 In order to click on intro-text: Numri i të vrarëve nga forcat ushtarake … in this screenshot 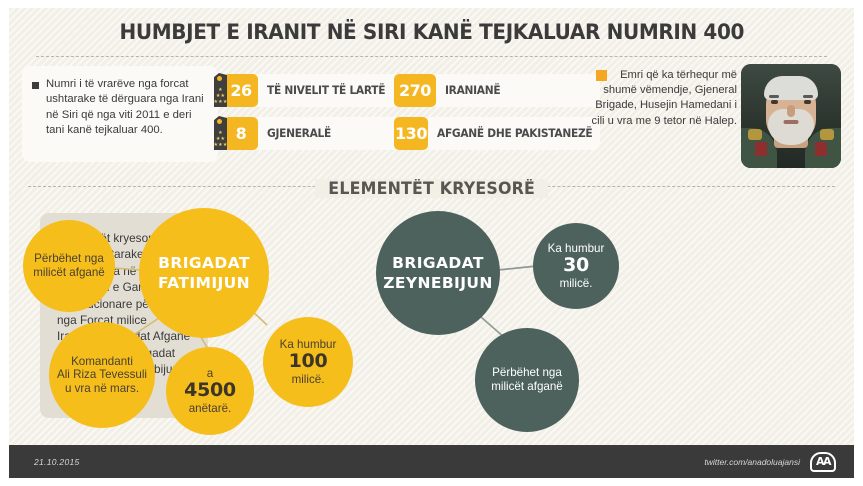, I will do `click(125, 107)`.